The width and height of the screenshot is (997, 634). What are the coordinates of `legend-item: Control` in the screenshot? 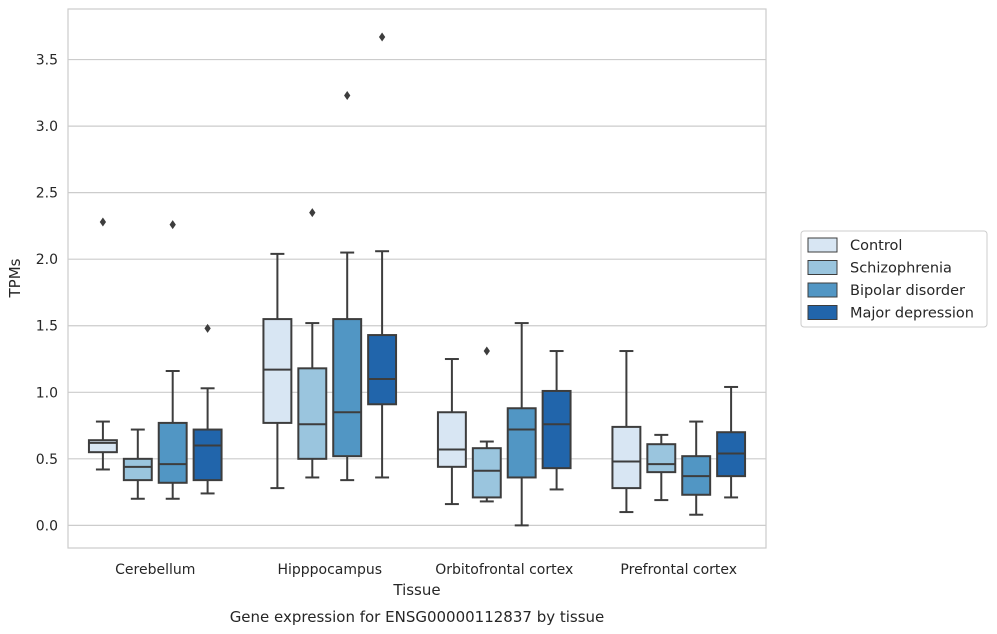 It's located at (854, 245).